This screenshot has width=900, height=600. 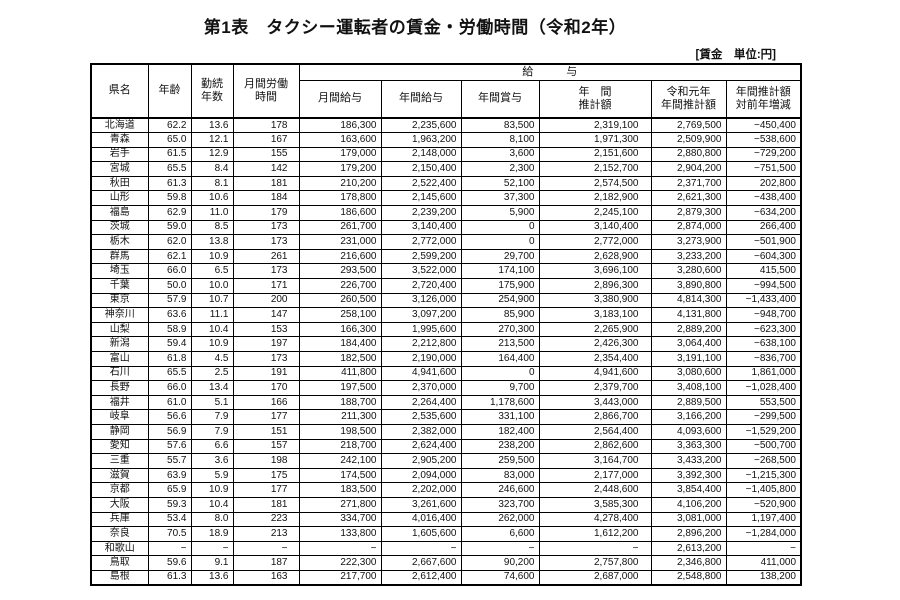 I want to click on cell-hours: 197, so click(x=266, y=344).